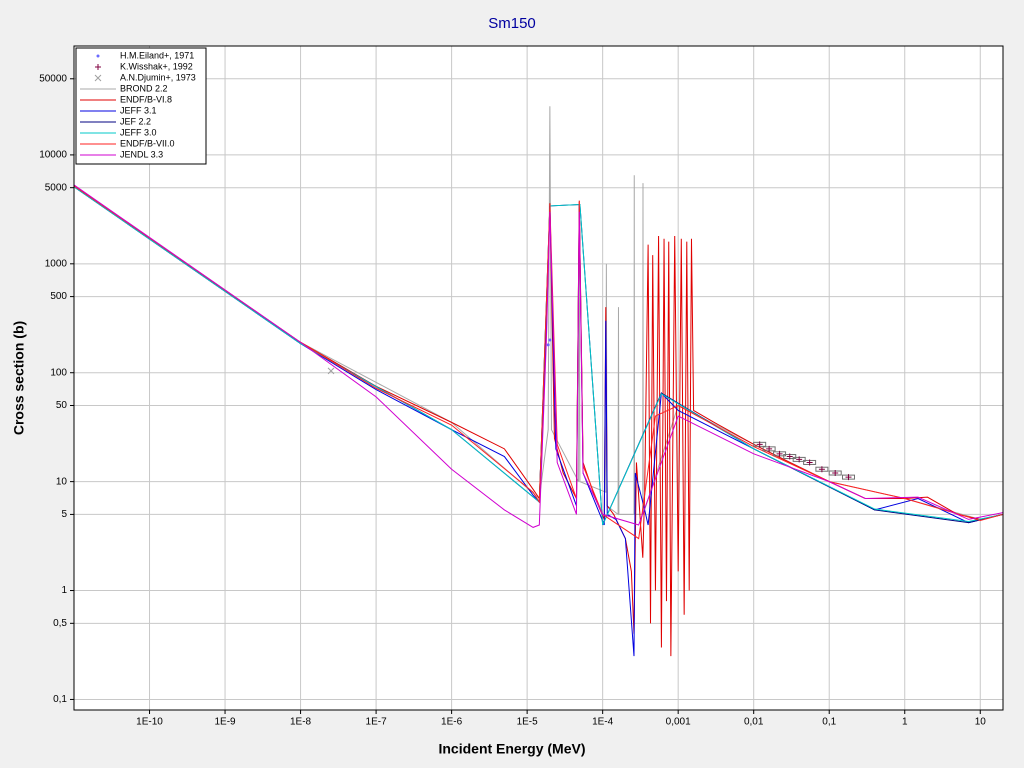 This screenshot has height=768, width=1024. What do you see at coordinates (147, 143) in the screenshot?
I see `legend-label: ENDF/B-VII.0` at bounding box center [147, 143].